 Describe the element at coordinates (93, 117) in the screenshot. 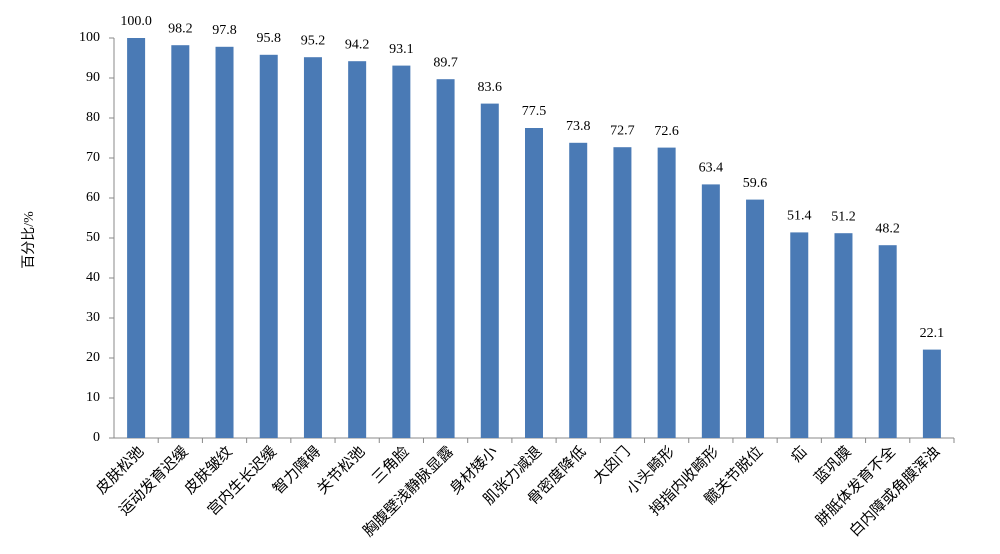

I see `y-tick-label: 80` at that location.